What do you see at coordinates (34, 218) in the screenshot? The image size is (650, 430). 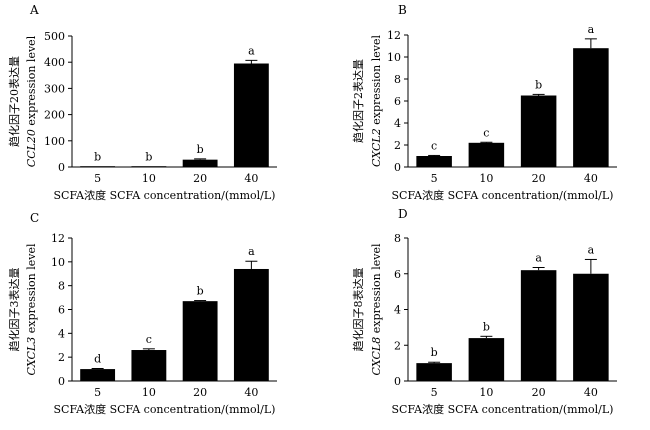 I see `panel-letter: C` at bounding box center [34, 218].